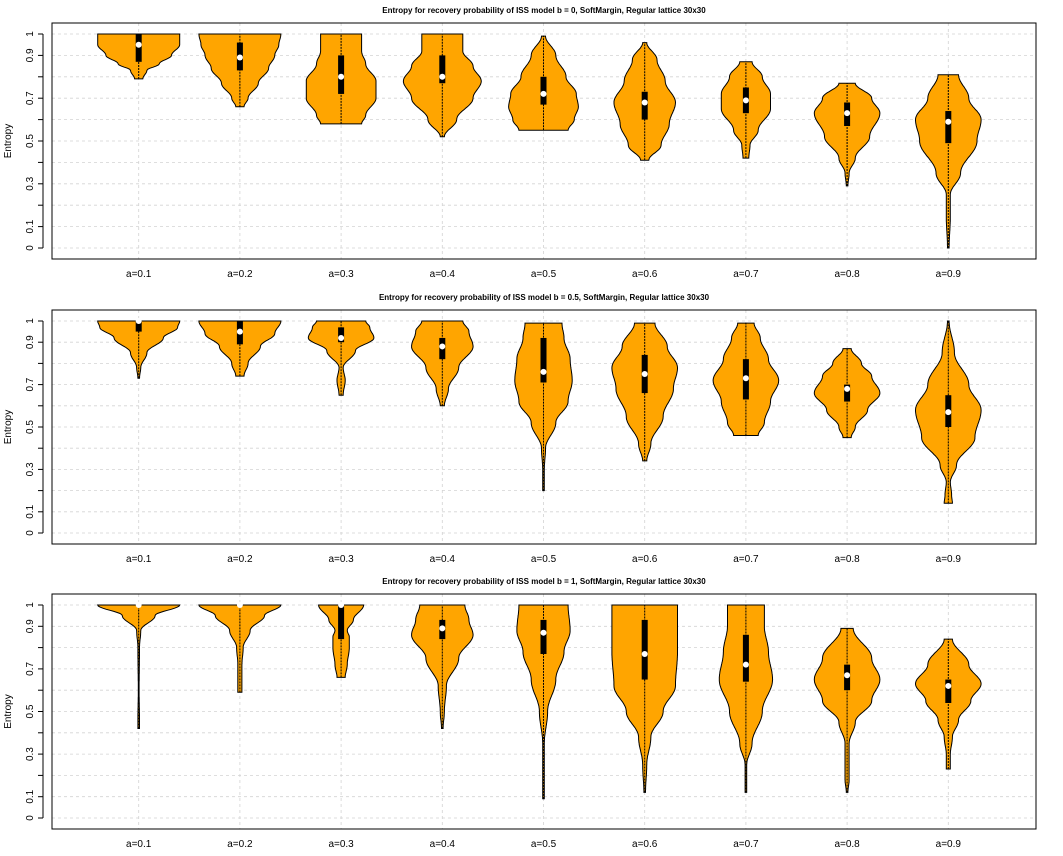  Describe the element at coordinates (443, 274) in the screenshot. I see `x-tick-label: a=0.4` at that location.